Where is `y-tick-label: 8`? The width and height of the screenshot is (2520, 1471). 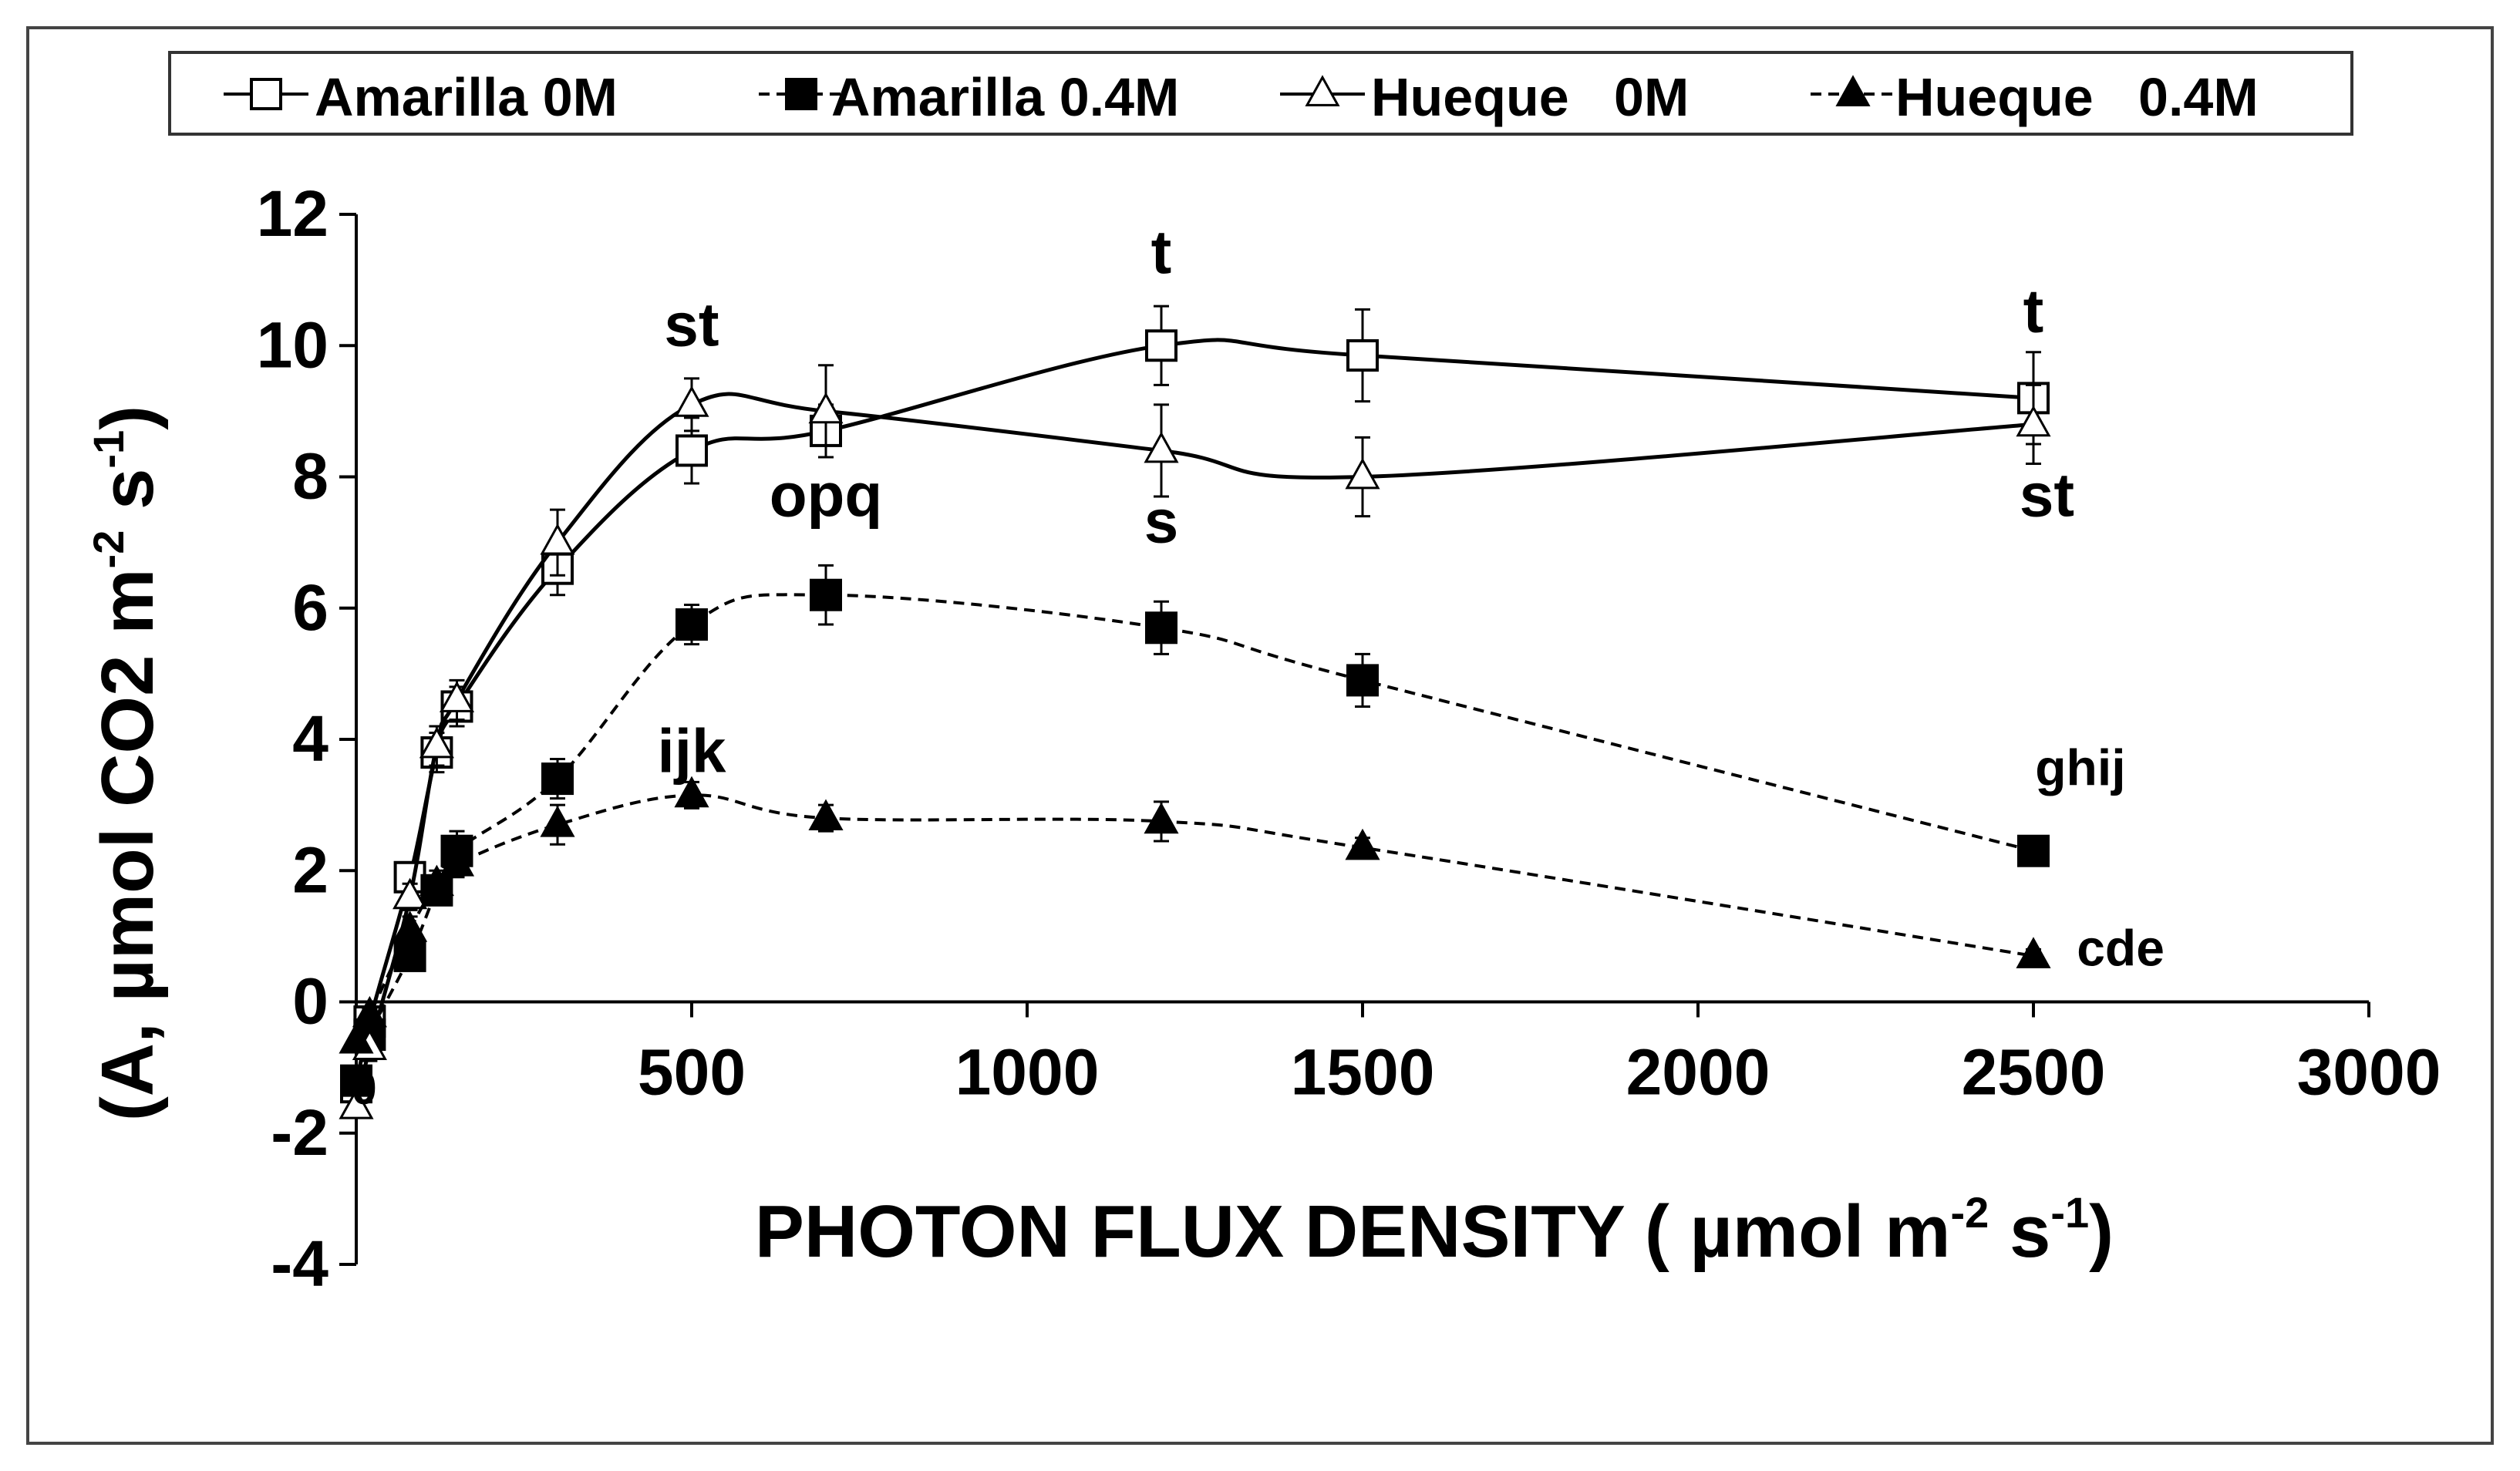
y-tick-label: 8 is located at coordinates (310, 477).